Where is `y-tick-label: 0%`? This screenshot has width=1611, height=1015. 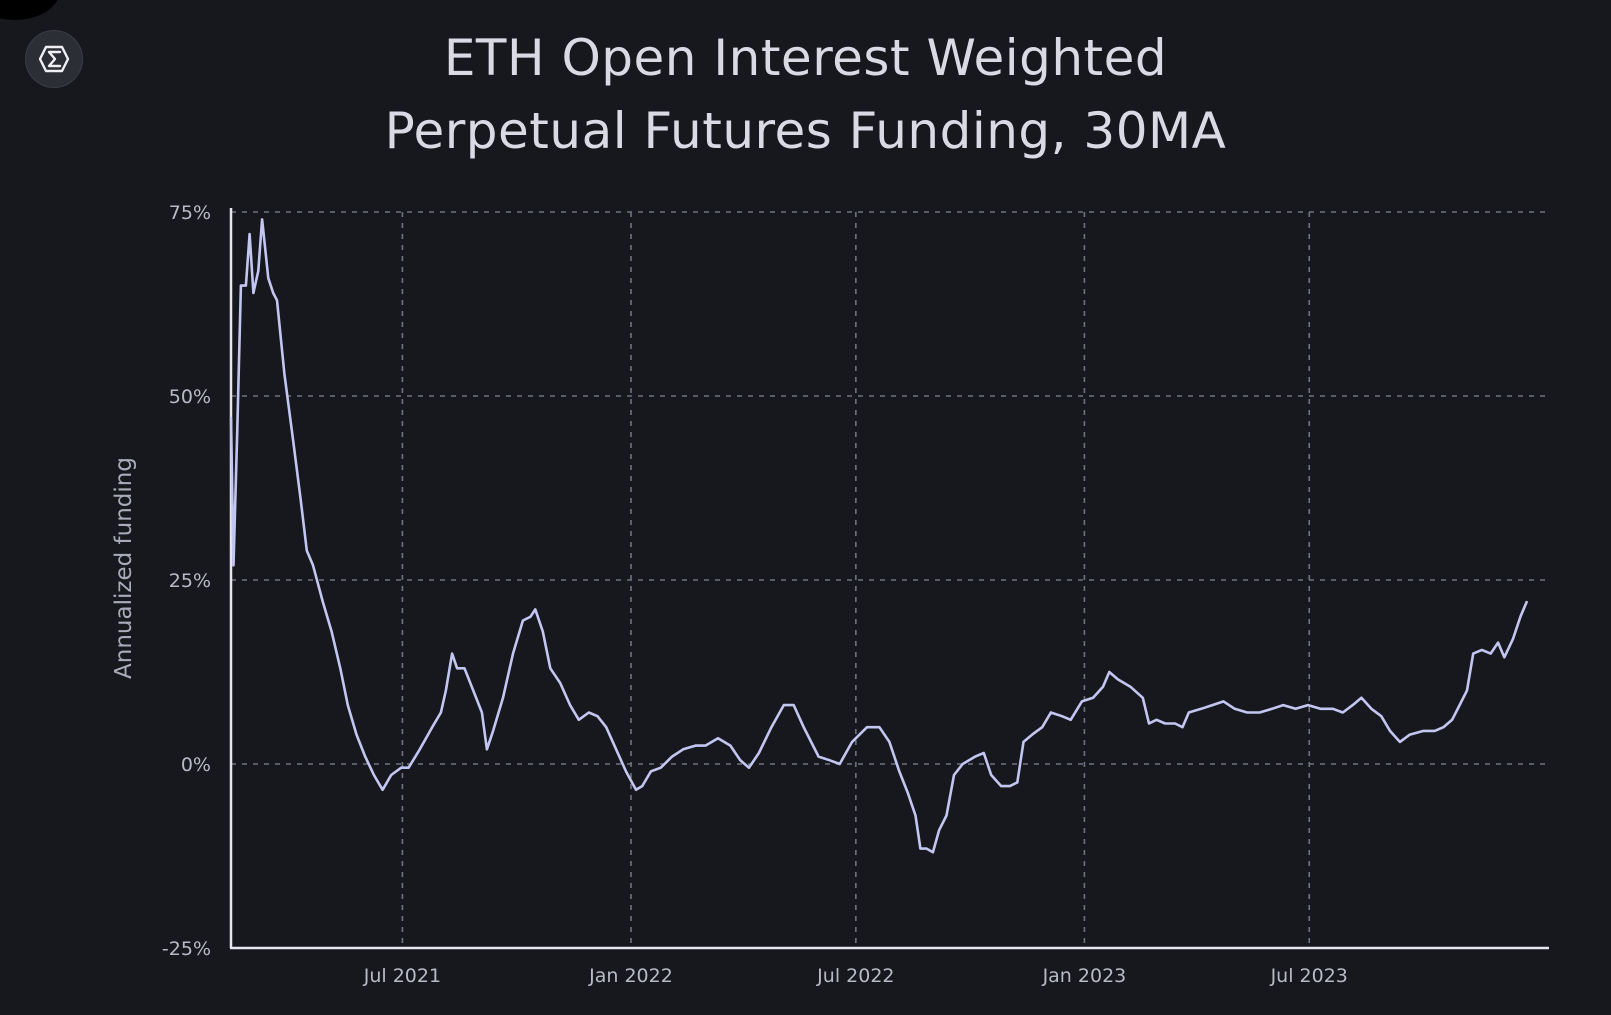 y-tick-label: 0% is located at coordinates (196, 765).